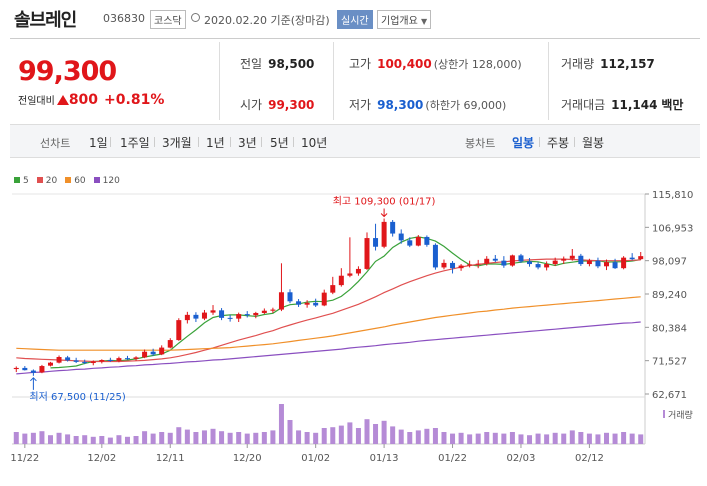  Describe the element at coordinates (589, 458) in the screenshot. I see `x-tick-label: 02/12` at that location.